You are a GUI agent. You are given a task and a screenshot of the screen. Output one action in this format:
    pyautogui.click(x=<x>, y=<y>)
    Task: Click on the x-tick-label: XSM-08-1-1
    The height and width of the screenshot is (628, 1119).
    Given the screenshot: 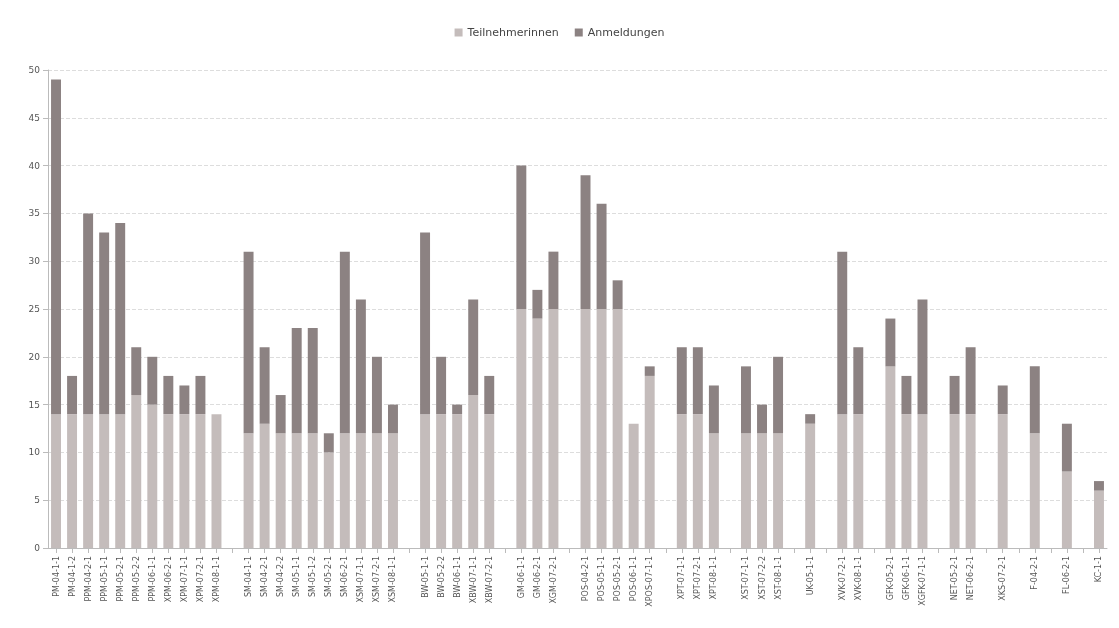 What is the action you would take?
    pyautogui.click(x=393, y=579)
    